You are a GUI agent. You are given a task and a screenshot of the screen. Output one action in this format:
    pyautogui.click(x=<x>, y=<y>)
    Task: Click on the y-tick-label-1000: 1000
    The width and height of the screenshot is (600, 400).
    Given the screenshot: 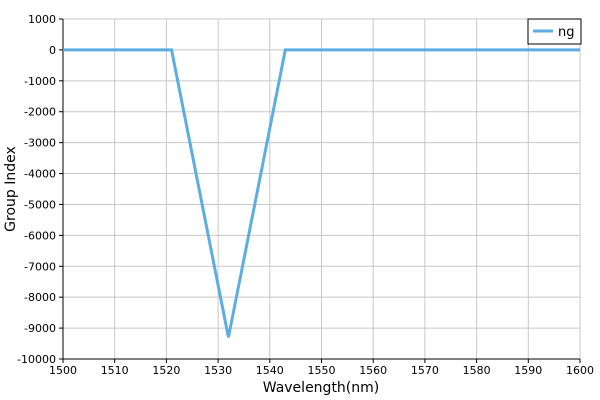 What is the action you would take?
    pyautogui.click(x=42, y=19)
    